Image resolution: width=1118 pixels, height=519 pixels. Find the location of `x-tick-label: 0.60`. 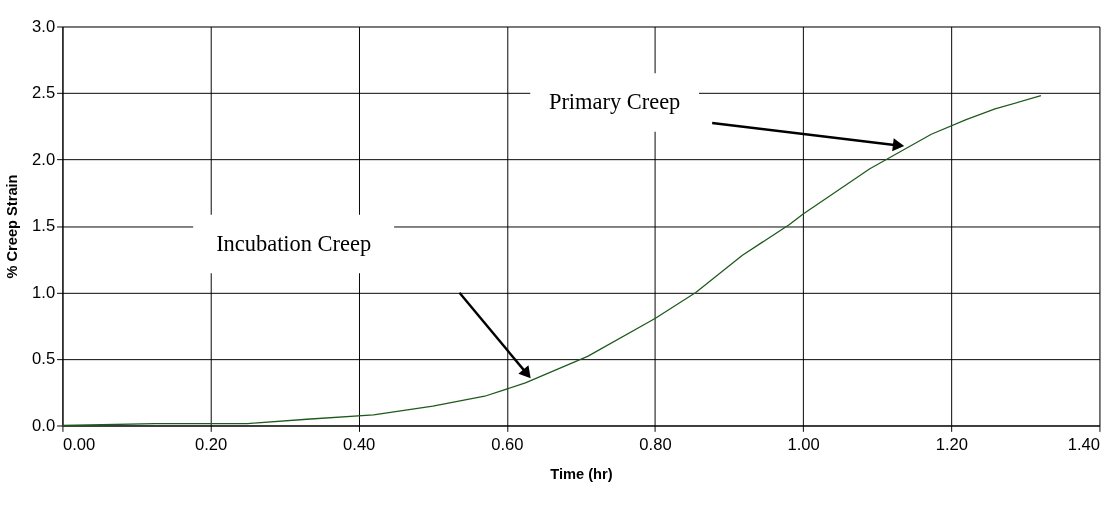

x-tick-label: 0.60 is located at coordinates (507, 445).